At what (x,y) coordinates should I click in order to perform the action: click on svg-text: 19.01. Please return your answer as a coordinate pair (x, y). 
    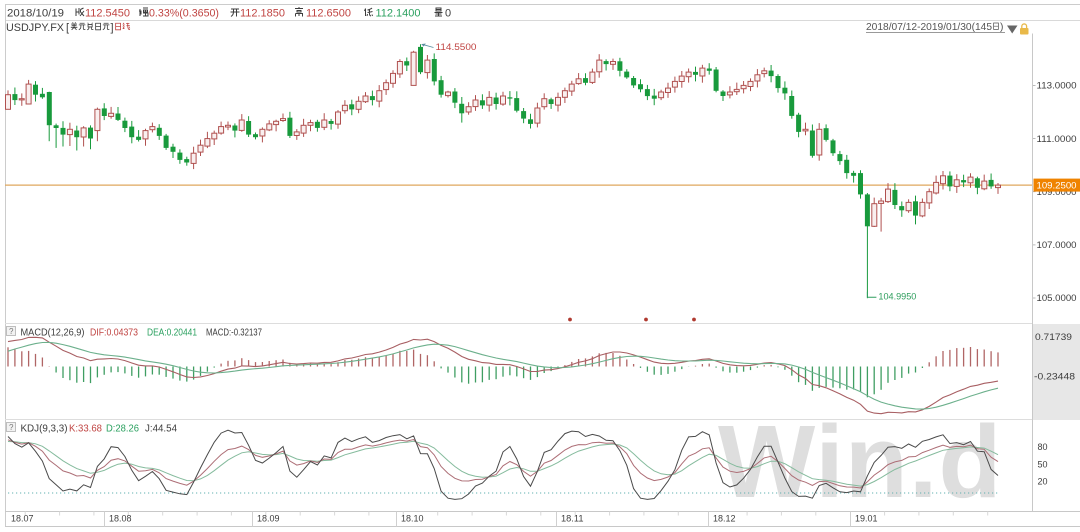
    Looking at the image, I should click on (866, 519).